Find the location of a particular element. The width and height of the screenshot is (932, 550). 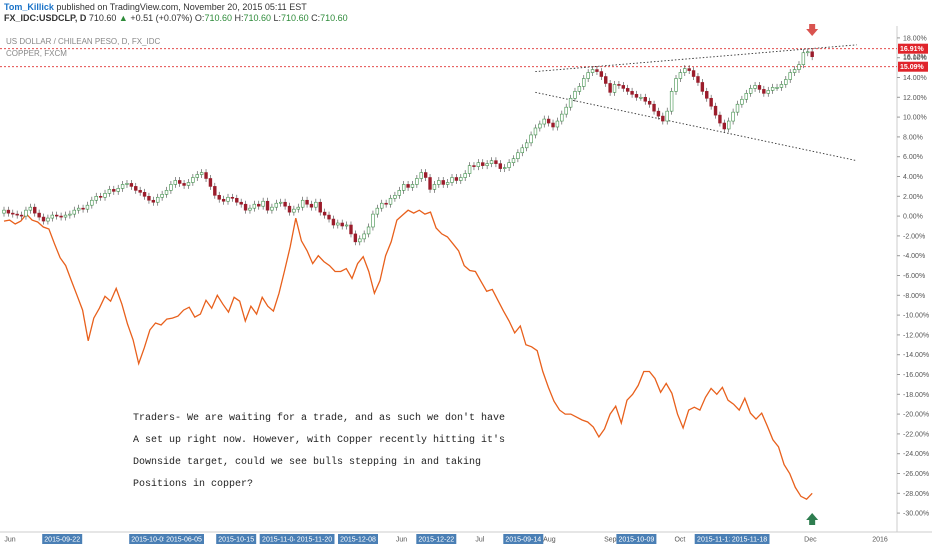

legend-copper: COPPER, FXCM is located at coordinates (36, 53).